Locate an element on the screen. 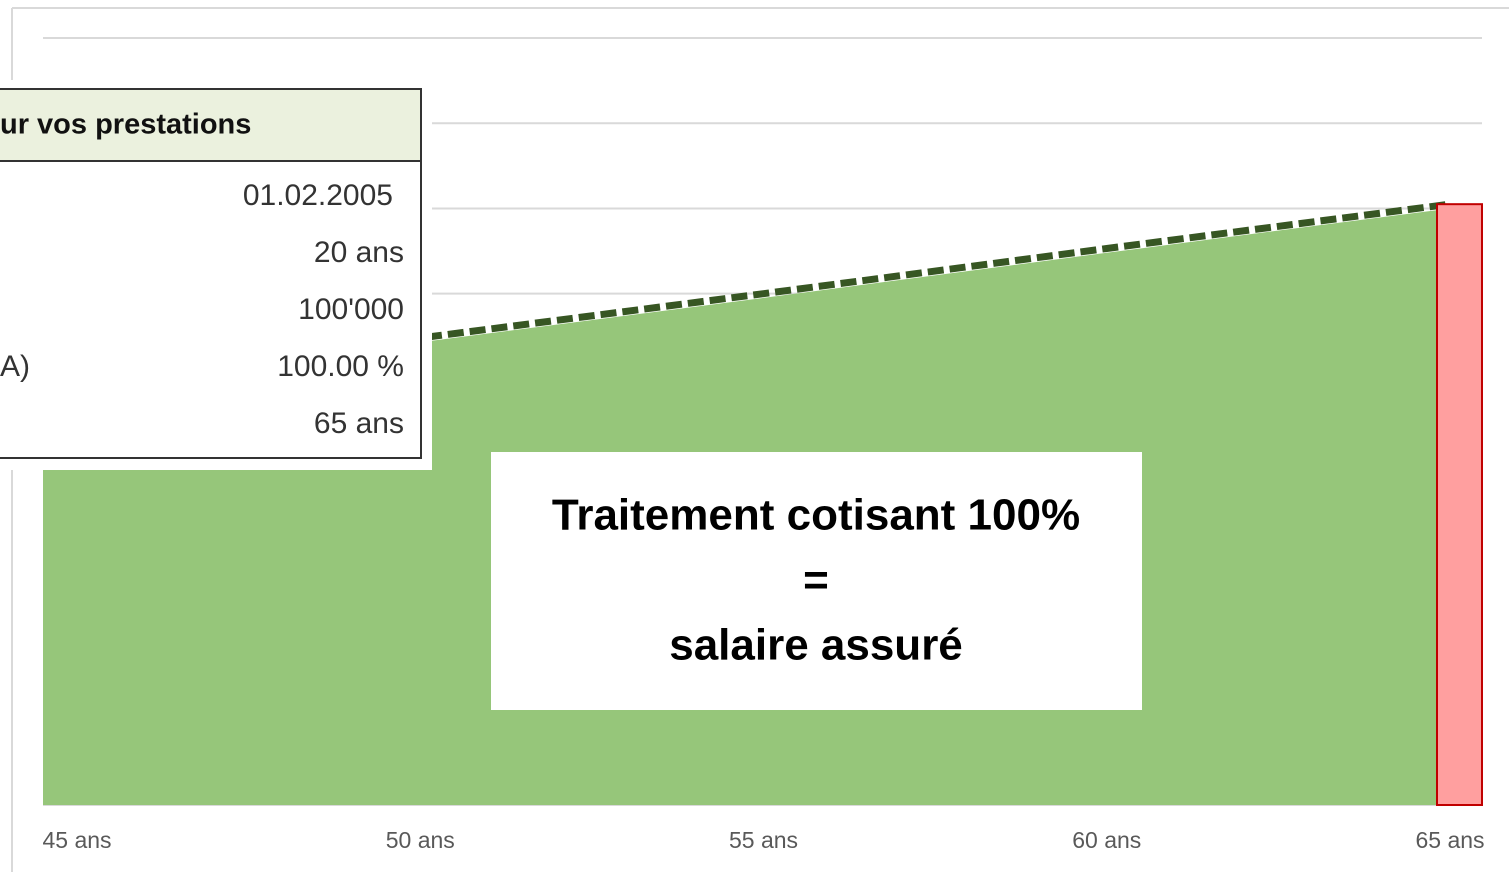 The width and height of the screenshot is (1509, 872). table-header-bg is located at coordinates (211, 125).